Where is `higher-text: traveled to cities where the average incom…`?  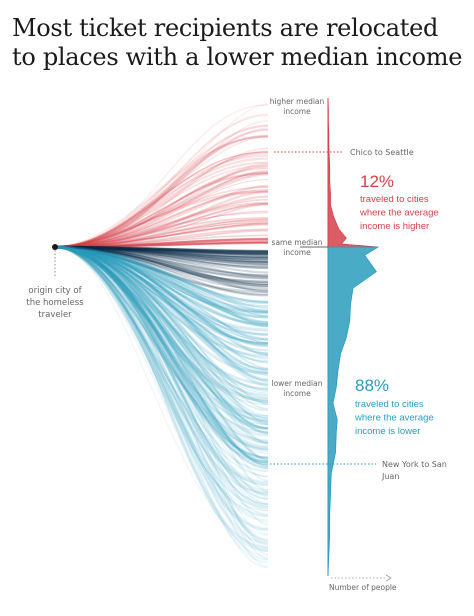 higher-text: traveled to cities where the average incom… is located at coordinates (399, 213).